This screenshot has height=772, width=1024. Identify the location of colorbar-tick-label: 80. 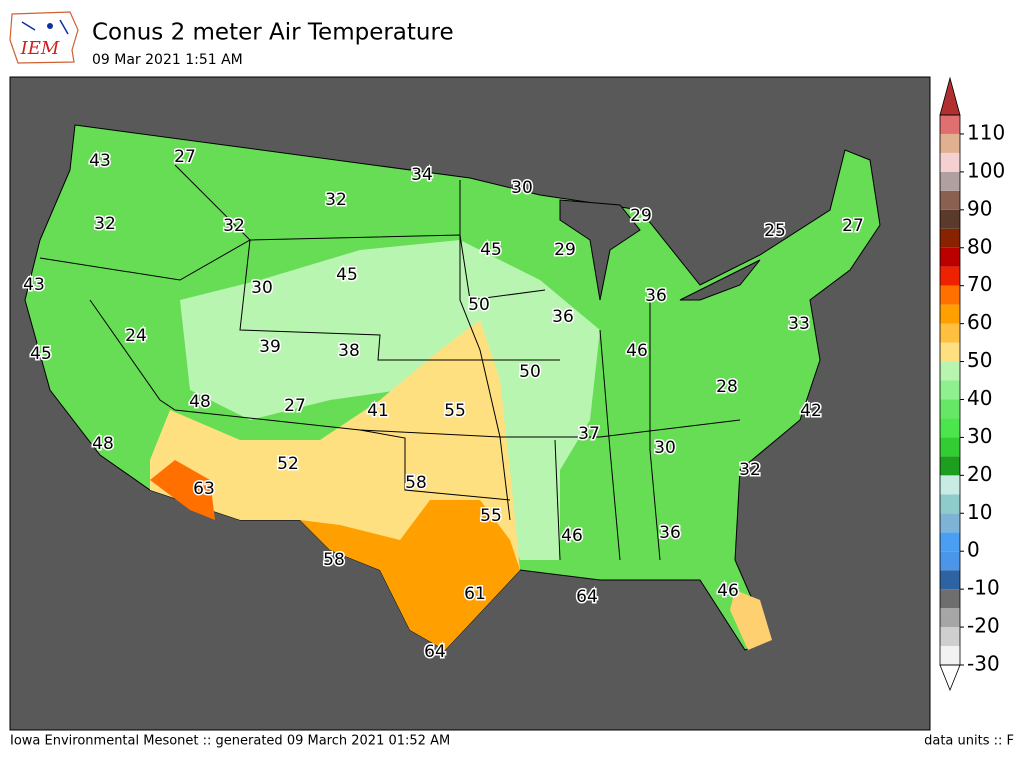
(979, 246).